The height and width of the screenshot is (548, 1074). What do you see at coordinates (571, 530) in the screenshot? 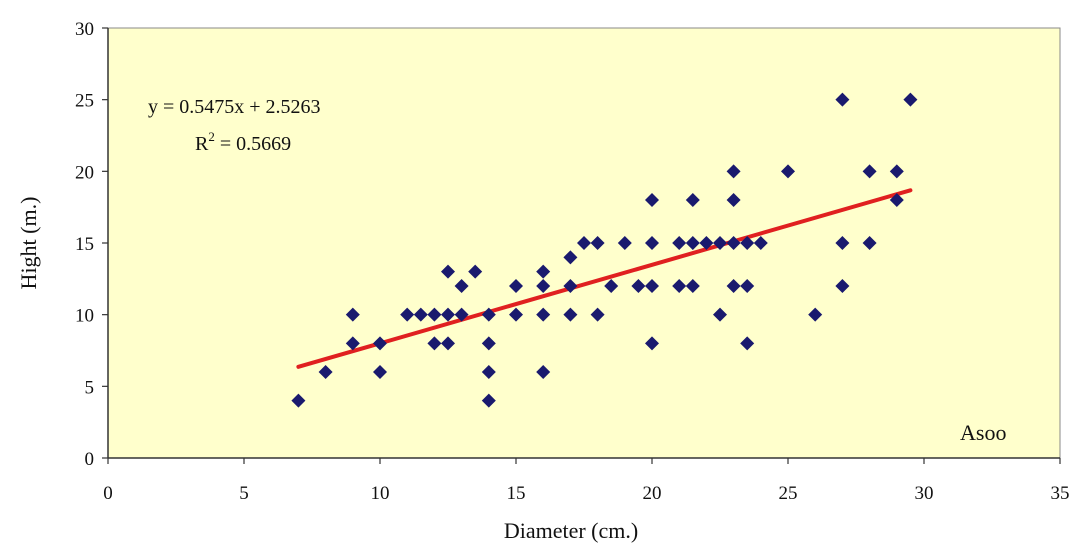
I see `x-axis-title: Diameter (cm.)` at bounding box center [571, 530].